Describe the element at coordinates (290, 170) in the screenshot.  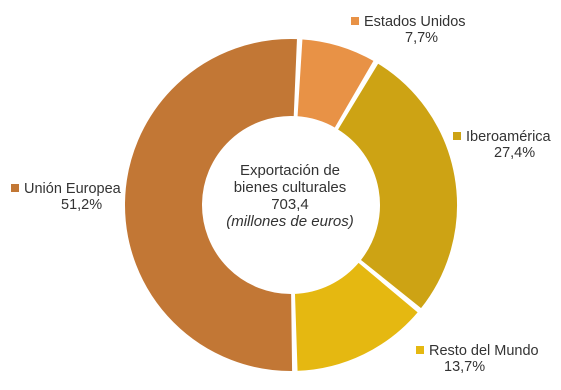
I see `center-line1: Exportación de` at that location.